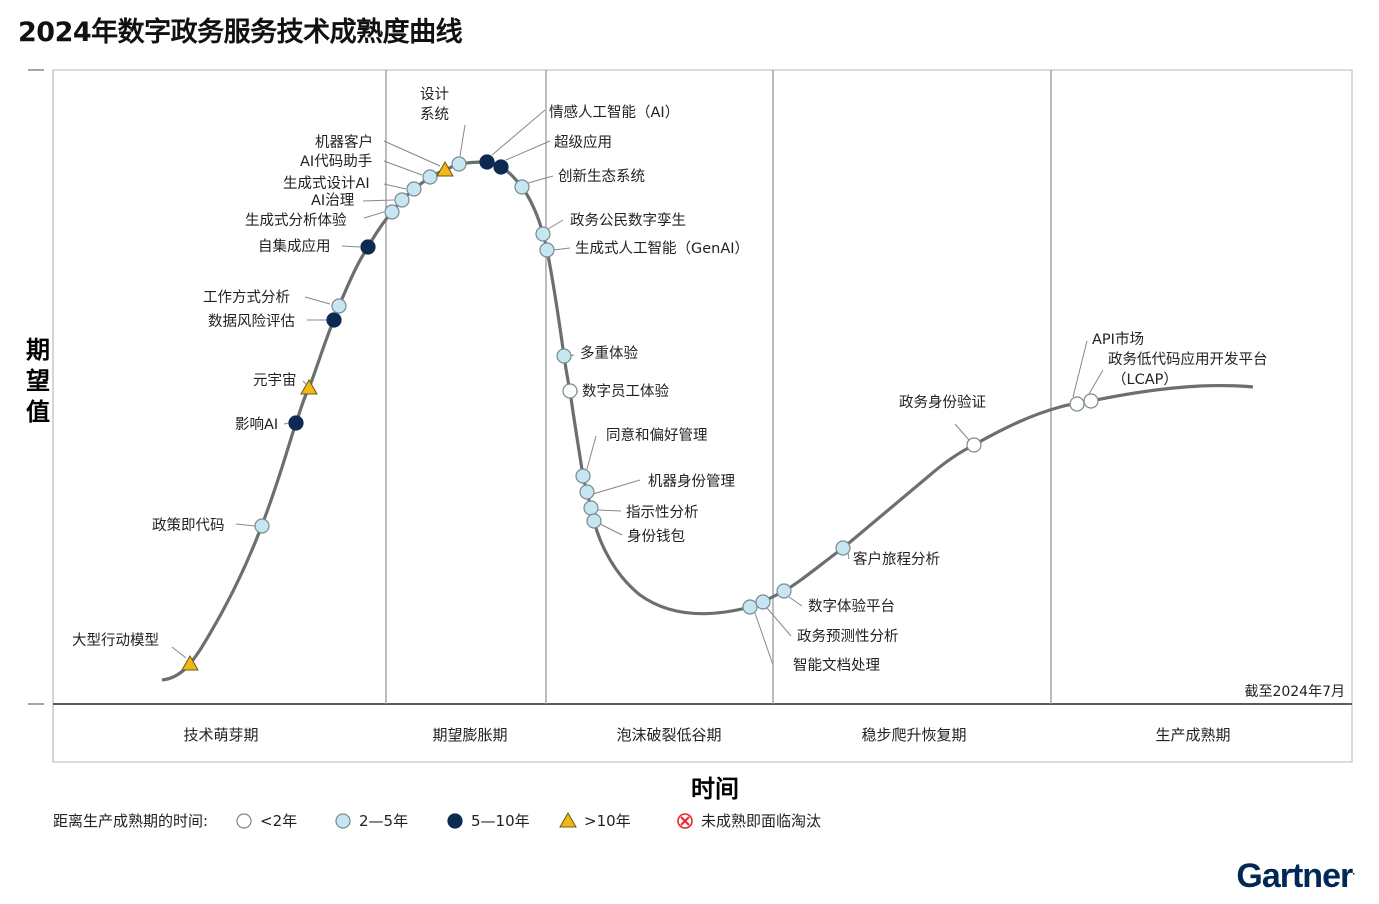 The image size is (1379, 904). What do you see at coordinates (383, 821) in the screenshot?
I see `legend-label: 2—5年` at bounding box center [383, 821].